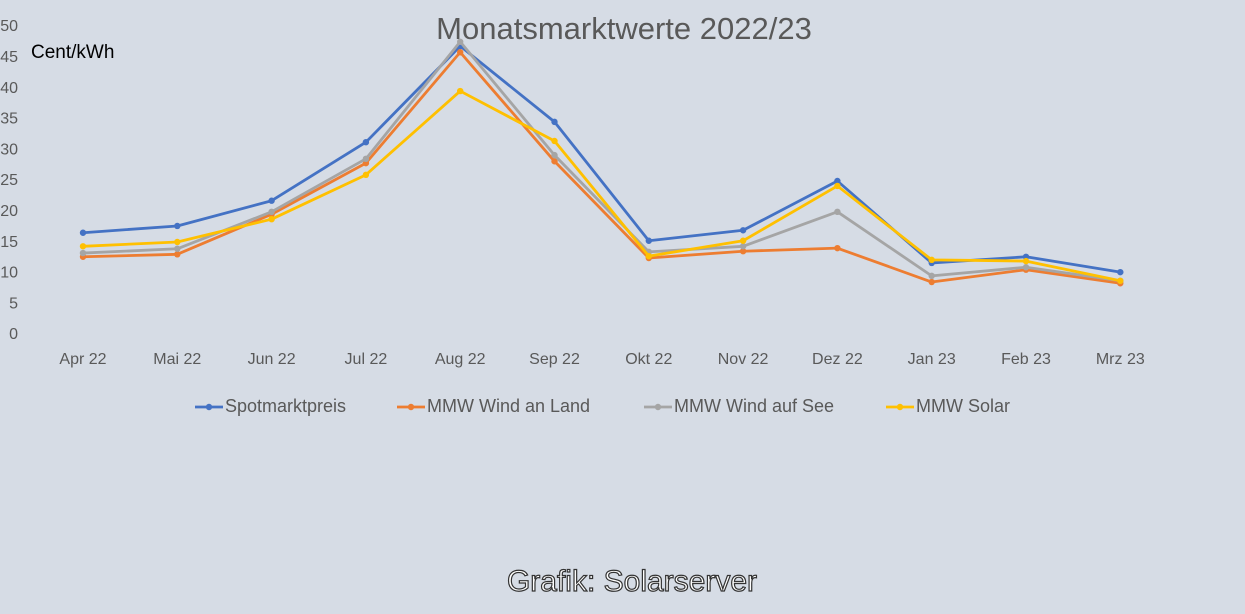 The height and width of the screenshot is (614, 1245). What do you see at coordinates (648, 359) in the screenshot?
I see `x-tick-label: Okt 22` at bounding box center [648, 359].